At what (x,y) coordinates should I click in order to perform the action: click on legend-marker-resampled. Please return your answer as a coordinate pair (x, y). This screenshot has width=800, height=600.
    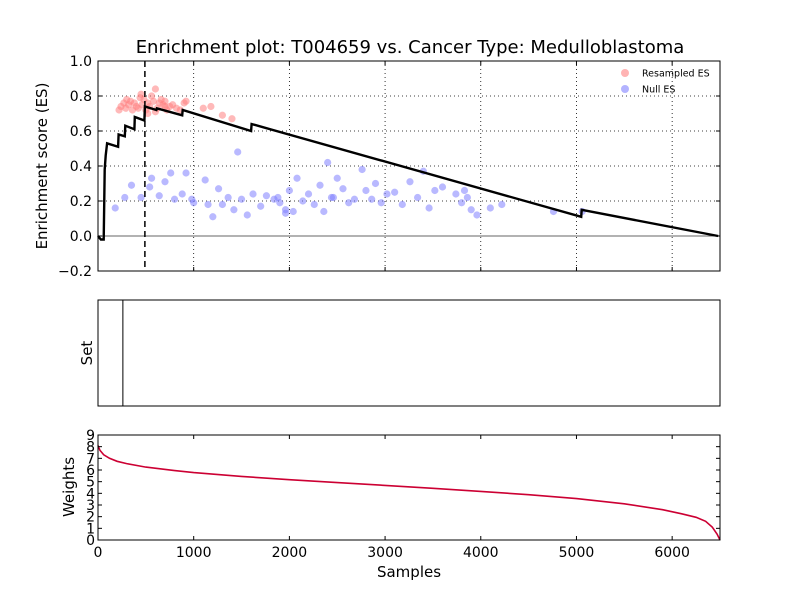
    Looking at the image, I should click on (625, 73).